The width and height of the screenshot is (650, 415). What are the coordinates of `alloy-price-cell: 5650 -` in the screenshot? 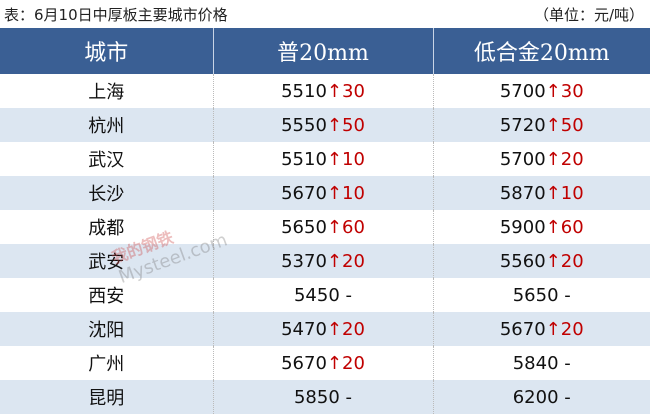 It's located at (541, 295).